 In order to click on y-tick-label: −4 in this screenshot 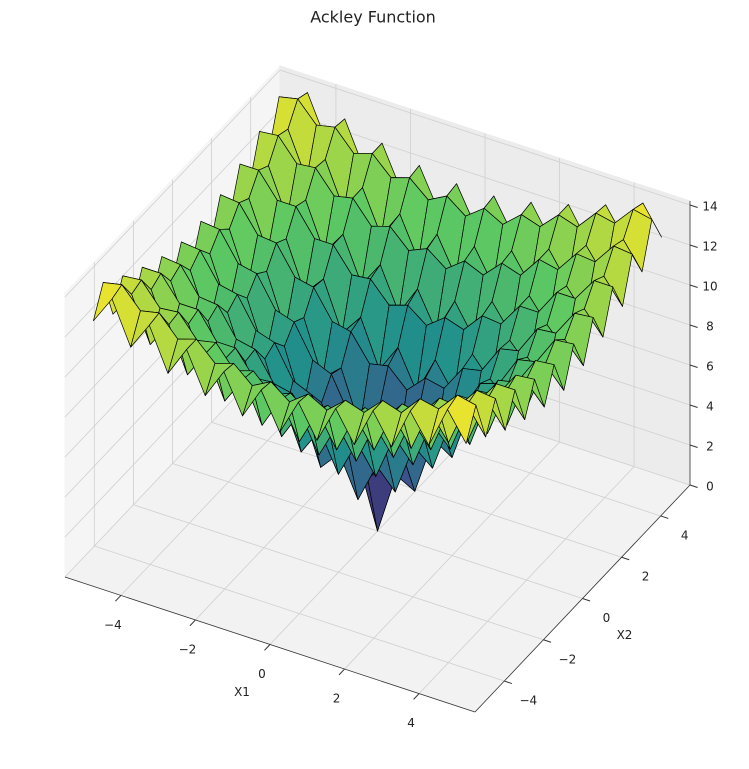, I will do `click(528, 701)`.